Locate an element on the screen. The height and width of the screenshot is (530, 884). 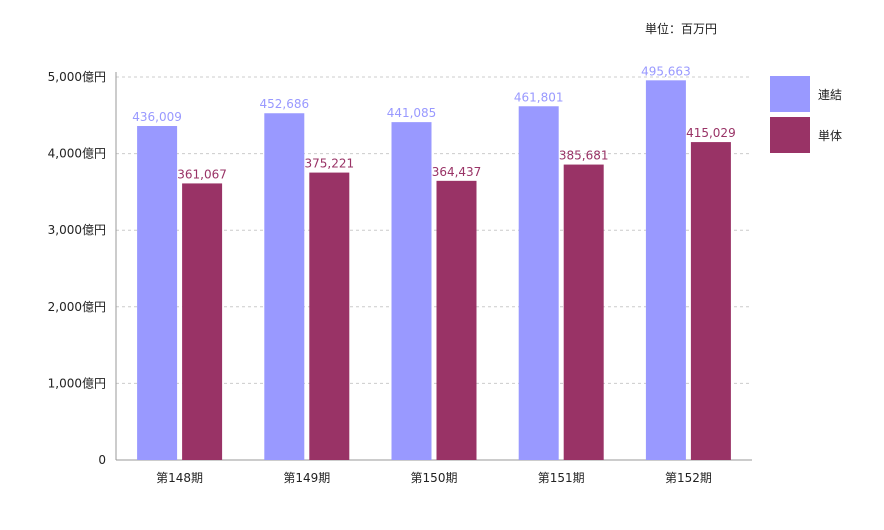
legend: 連結 単体 is located at coordinates (806, 115).